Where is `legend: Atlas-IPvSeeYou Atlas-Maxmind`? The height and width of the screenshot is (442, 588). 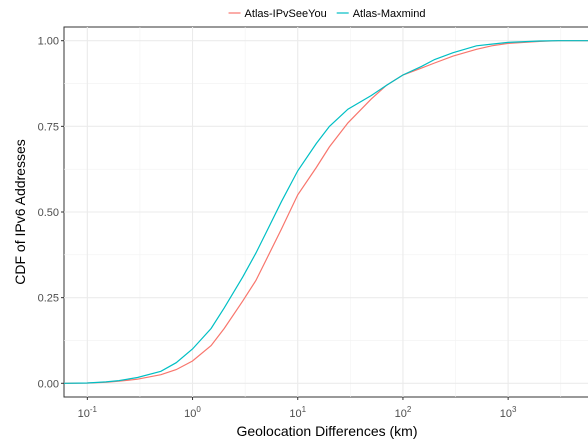
legend: Atlas-IPvSeeYou Atlas-Maxmind is located at coordinates (327, 14).